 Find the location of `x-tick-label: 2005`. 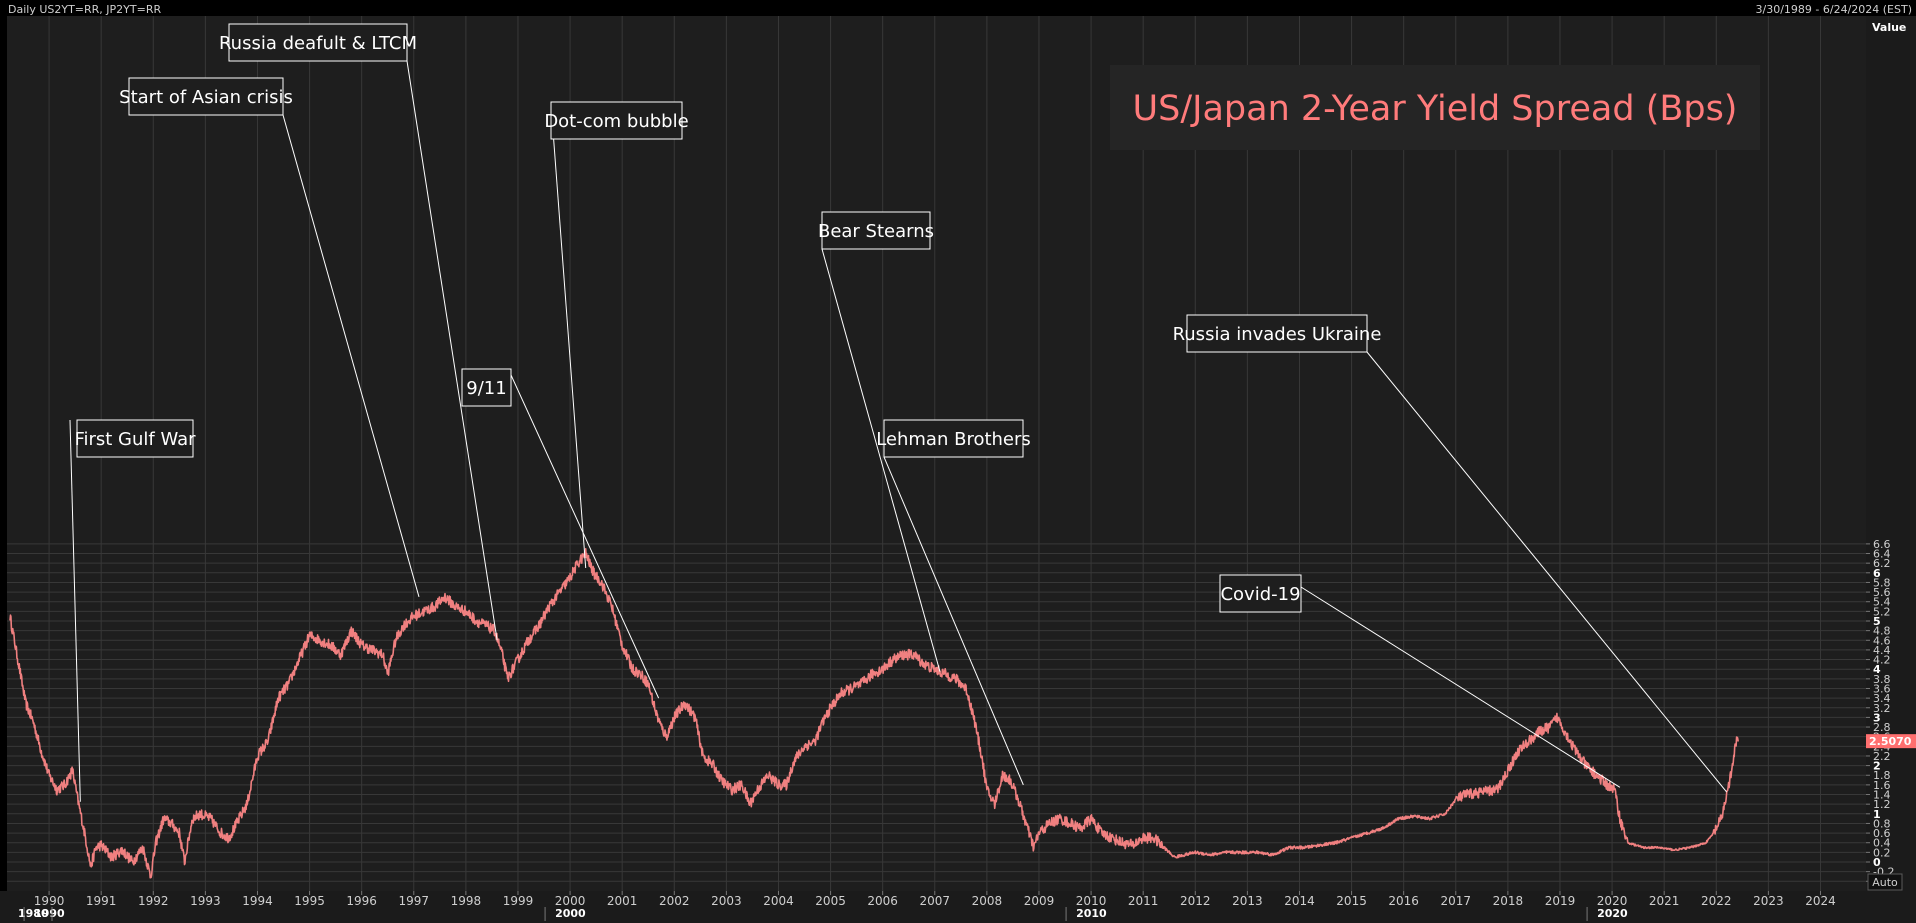

x-tick-label: 2005 is located at coordinates (830, 901).